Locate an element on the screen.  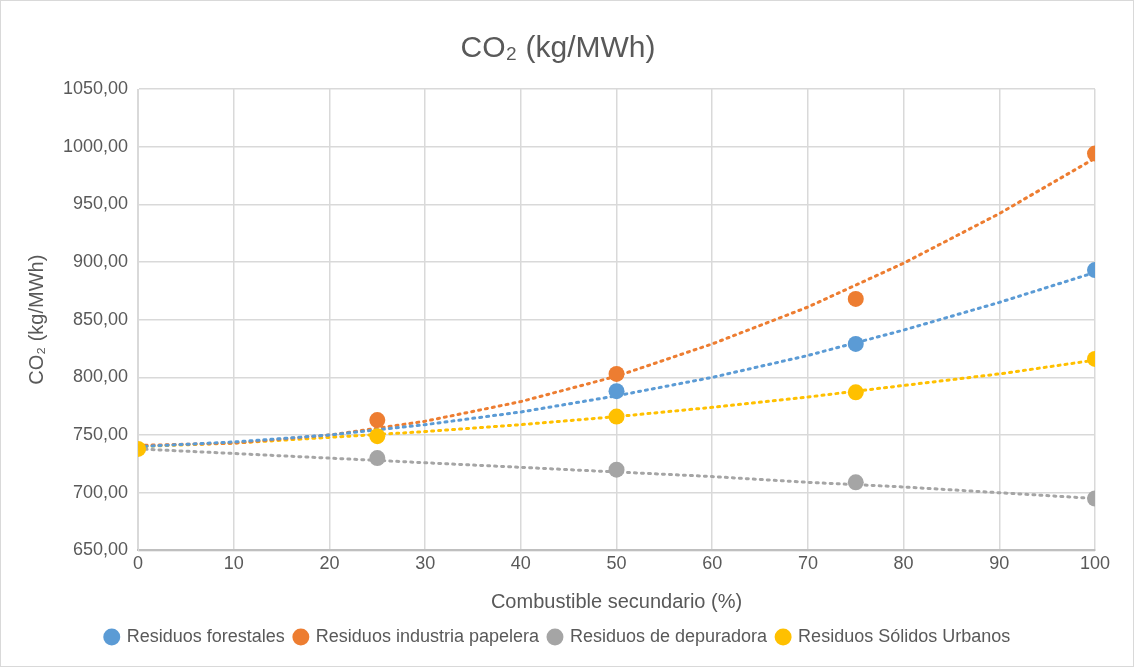
legend-label: Residuos de depuradora is located at coordinates (669, 635).